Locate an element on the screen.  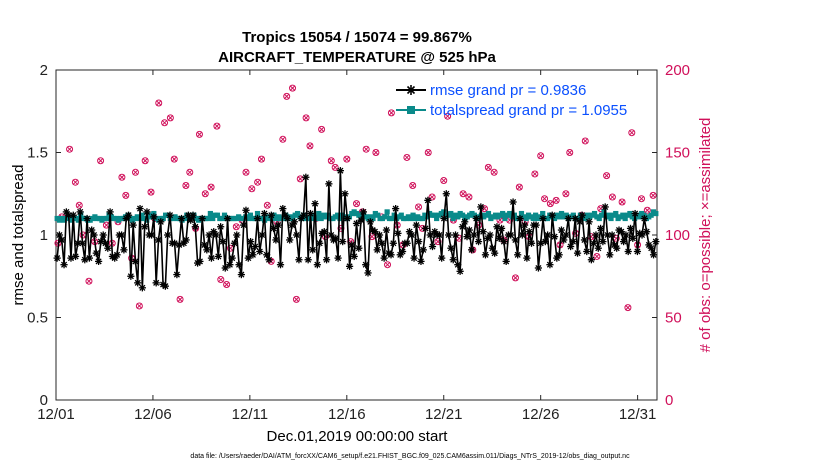
y-axis-label-right: # of obs: o=possible; ×=assimilated is located at coordinates (705, 235).